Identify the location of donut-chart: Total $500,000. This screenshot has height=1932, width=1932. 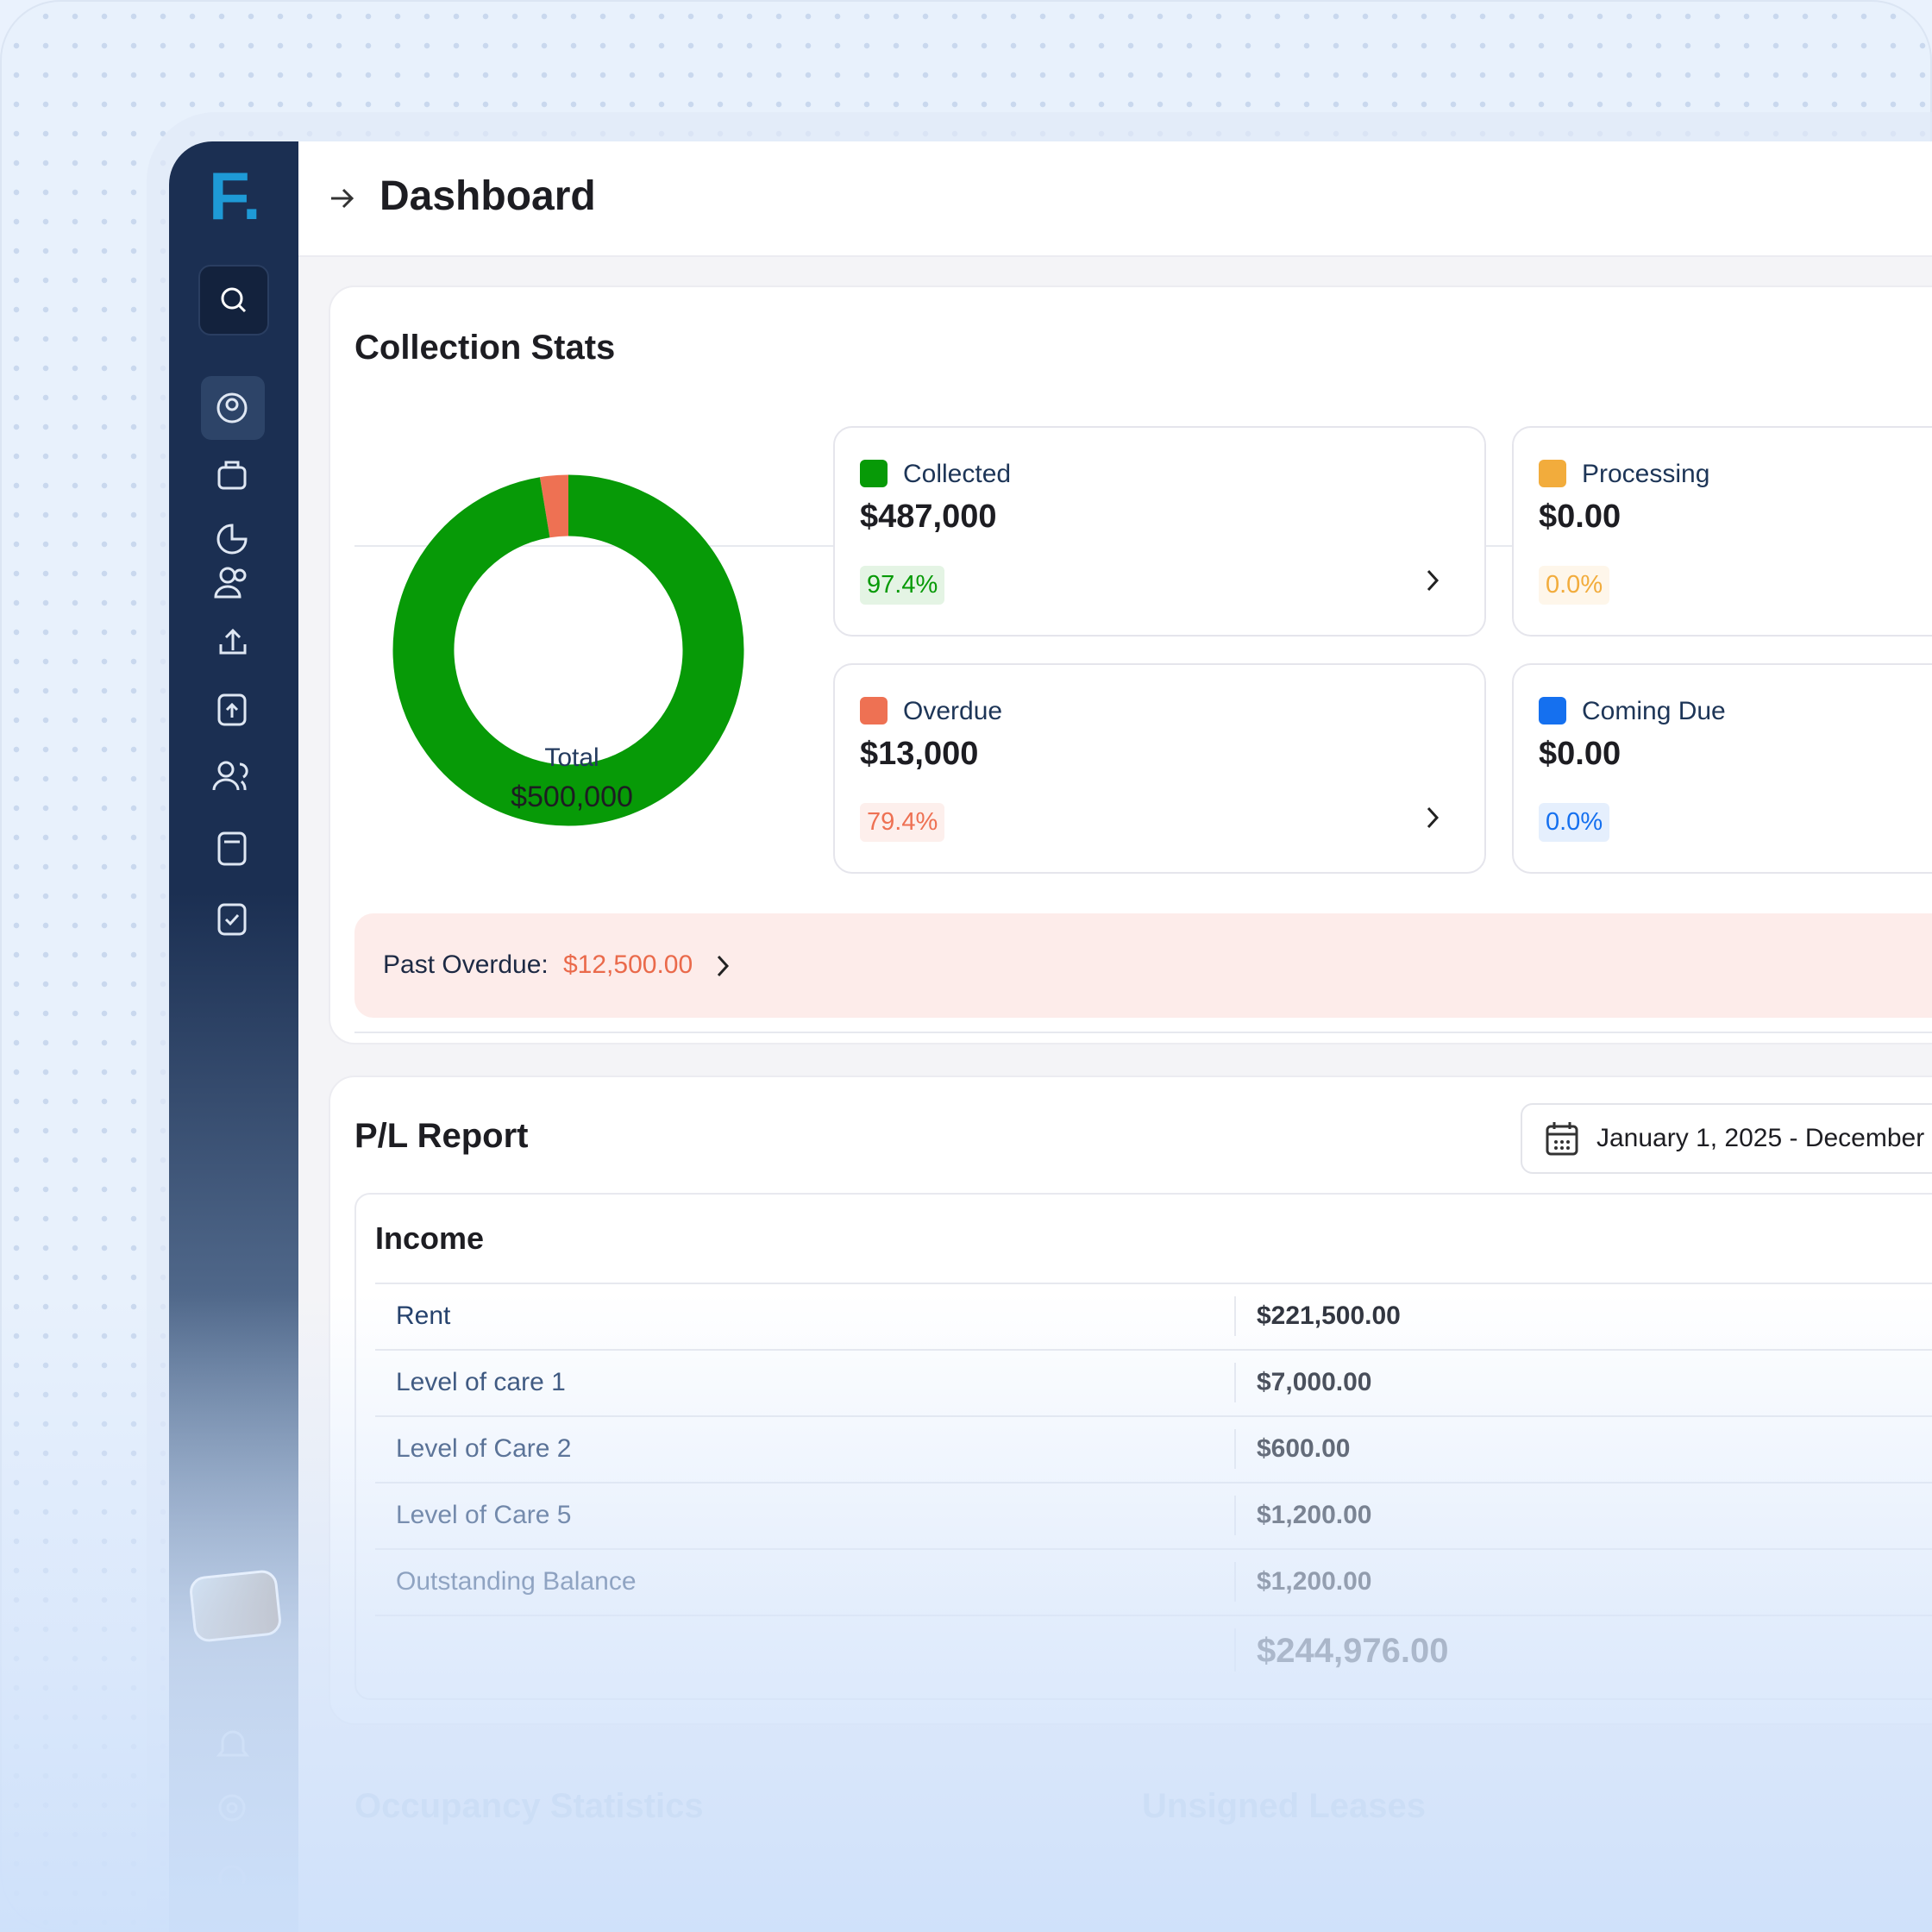
(568, 650).